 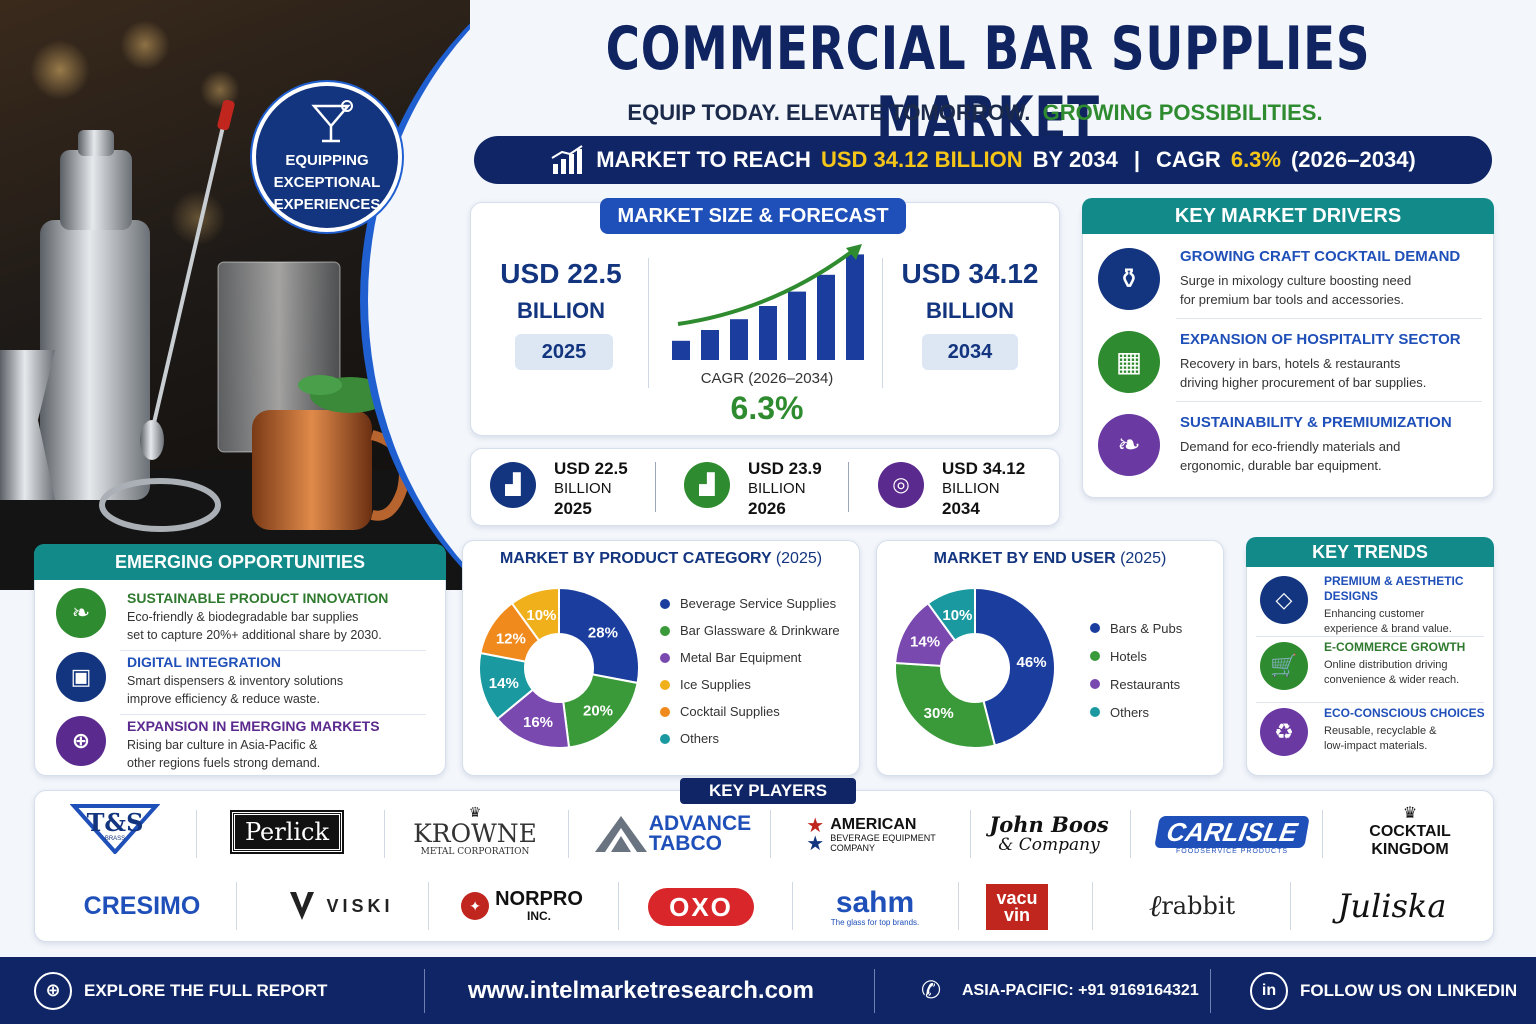 What do you see at coordinates (760, 630) in the screenshot?
I see `legend-label: Bar Glassware & Drinkware` at bounding box center [760, 630].